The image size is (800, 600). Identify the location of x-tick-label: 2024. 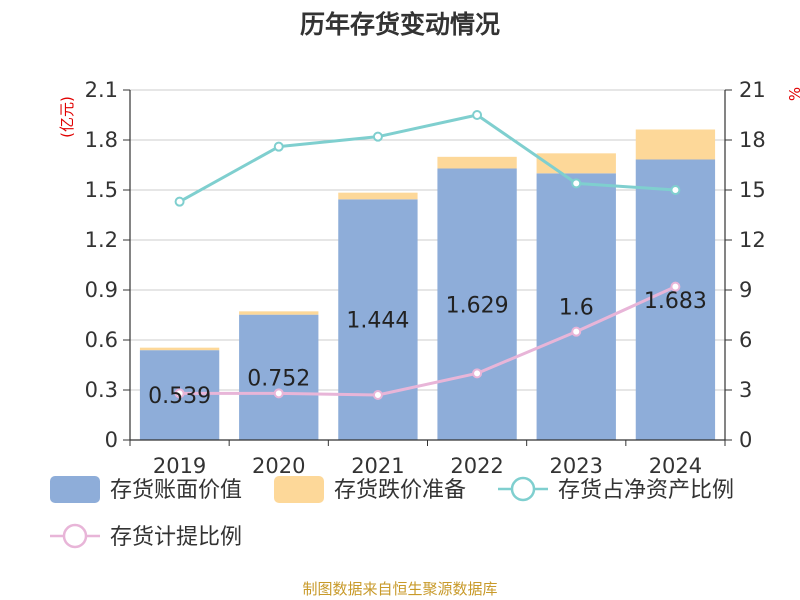
(675, 466).